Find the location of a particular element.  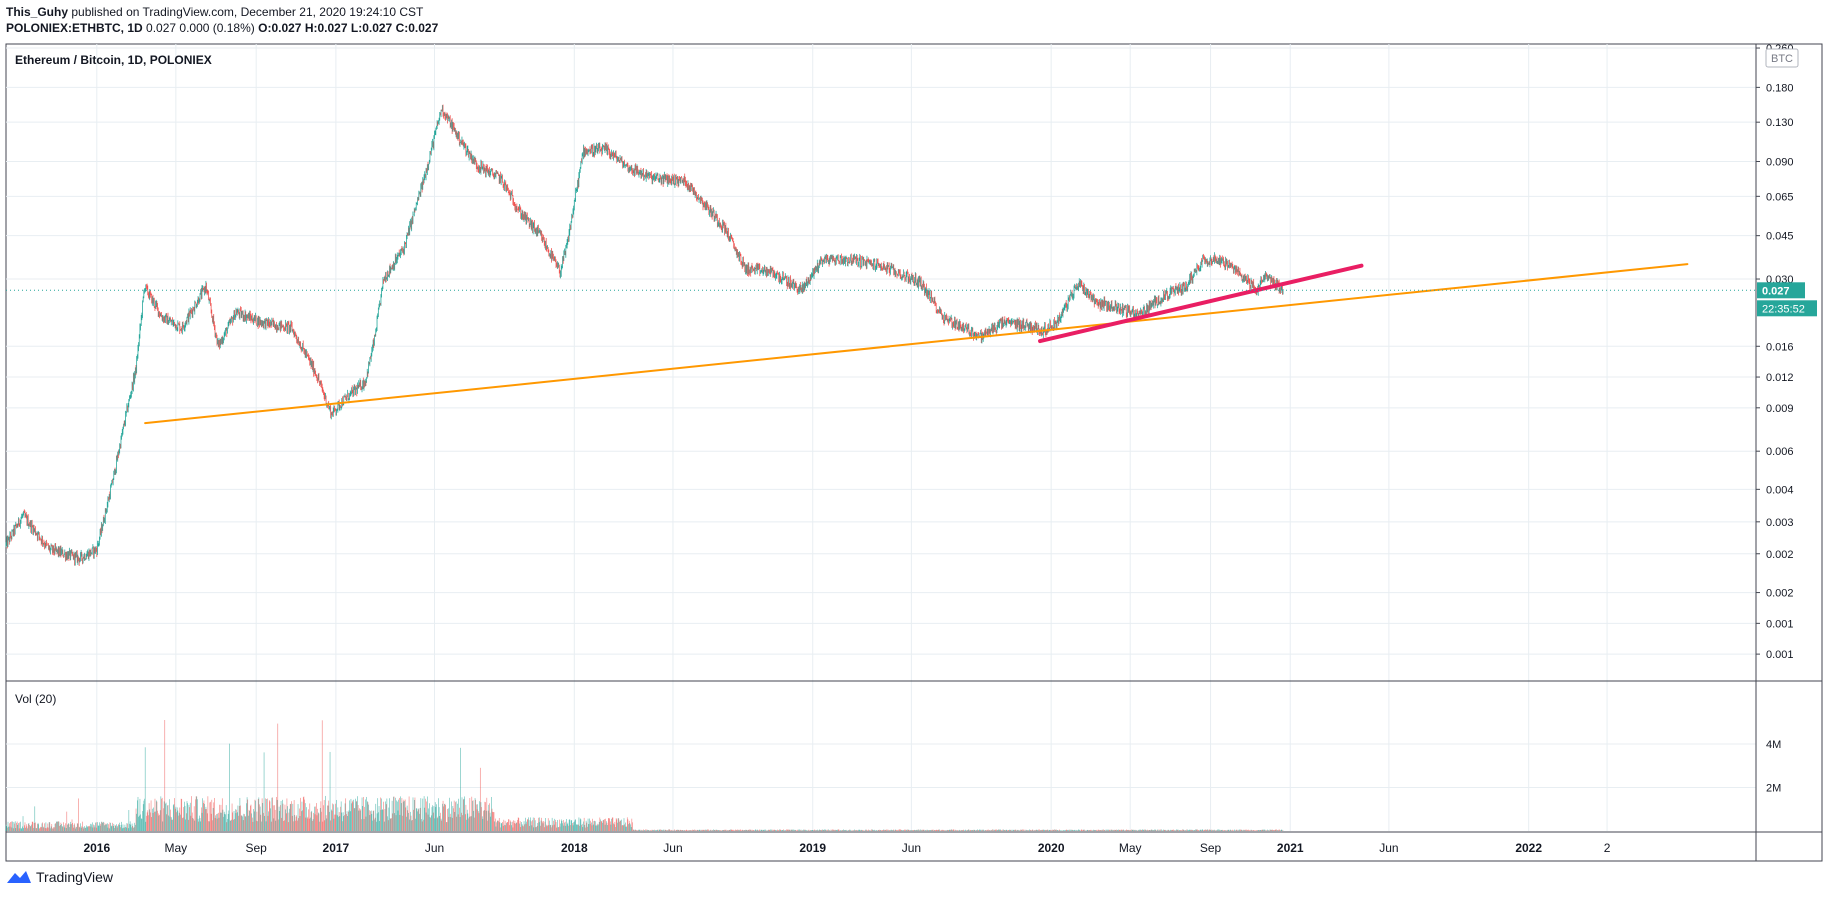

footer-brand: TradingView is located at coordinates (75, 877).